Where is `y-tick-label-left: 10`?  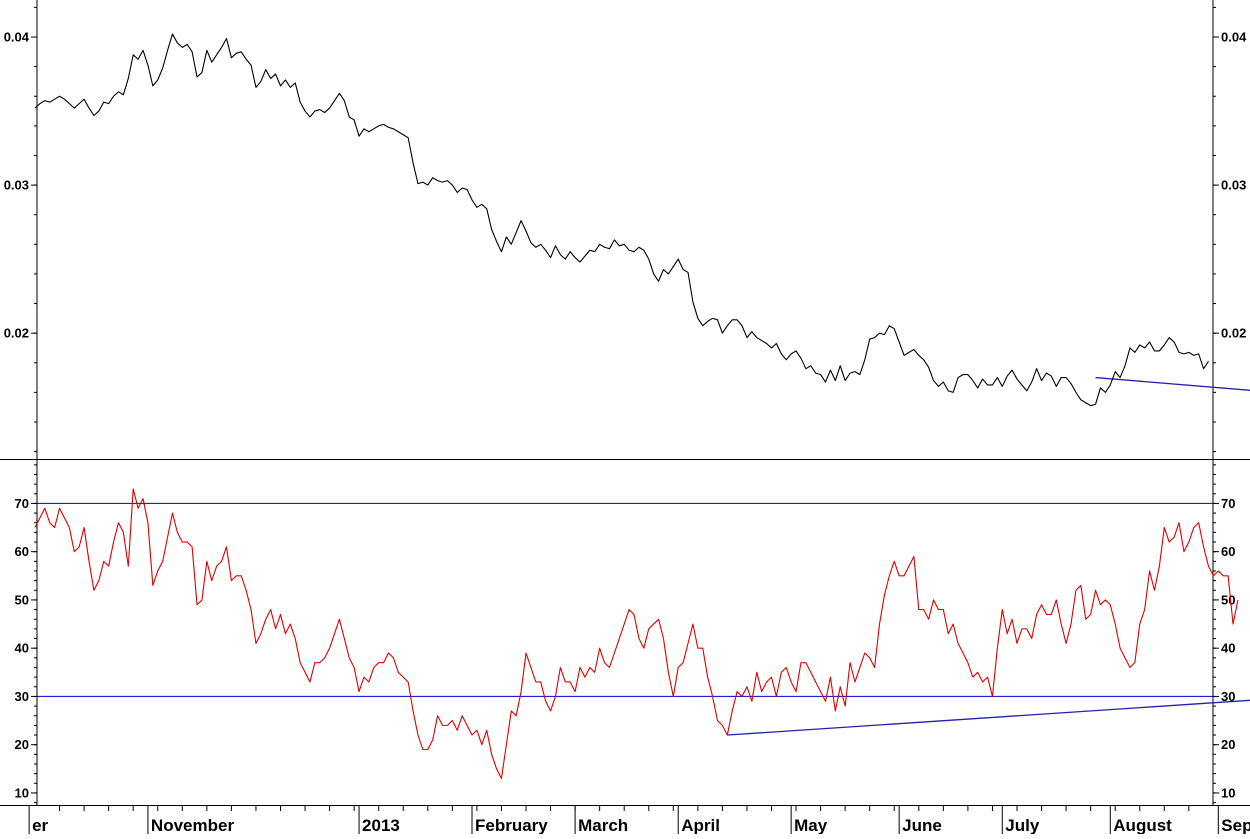
y-tick-label-left: 10 is located at coordinates (22, 792).